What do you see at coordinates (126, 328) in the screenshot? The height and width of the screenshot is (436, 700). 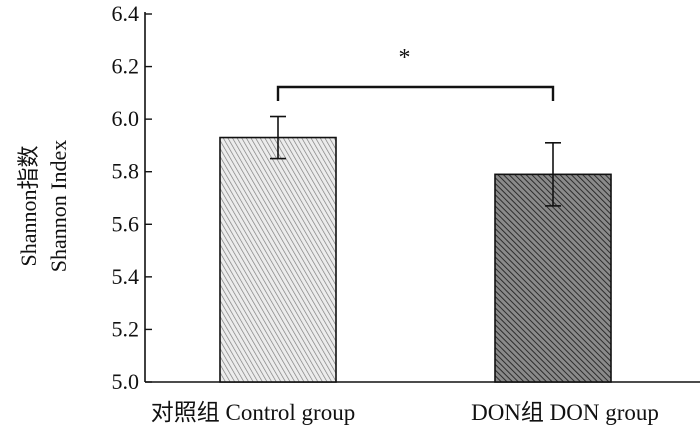 I see `y-tick-label: 5.2` at bounding box center [126, 328].